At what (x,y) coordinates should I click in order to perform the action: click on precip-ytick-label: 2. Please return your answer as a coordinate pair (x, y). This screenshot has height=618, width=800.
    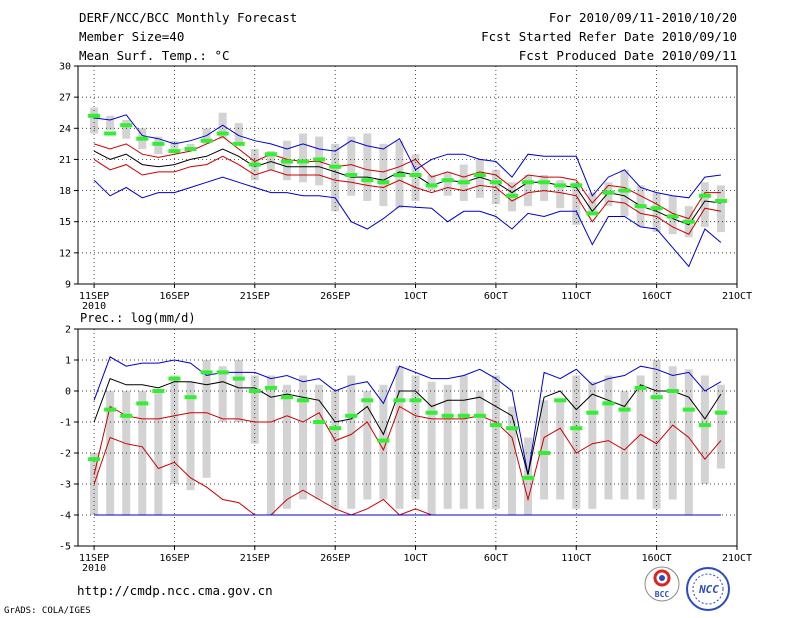
    Looking at the image, I should click on (68, 330).